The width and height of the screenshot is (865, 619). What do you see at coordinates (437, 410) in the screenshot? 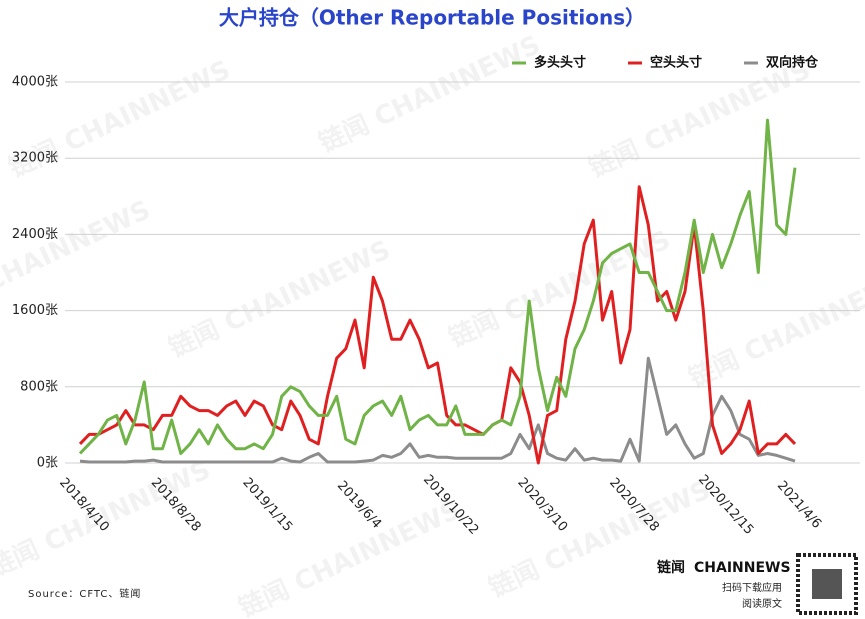
I see `series-line` at bounding box center [437, 410].